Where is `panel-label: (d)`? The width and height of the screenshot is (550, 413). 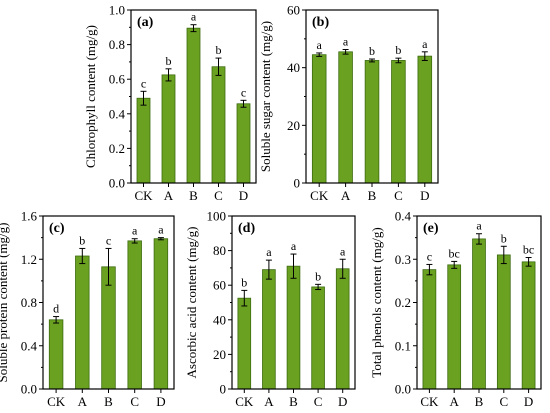
panel-label: (d) is located at coordinates (246, 228).